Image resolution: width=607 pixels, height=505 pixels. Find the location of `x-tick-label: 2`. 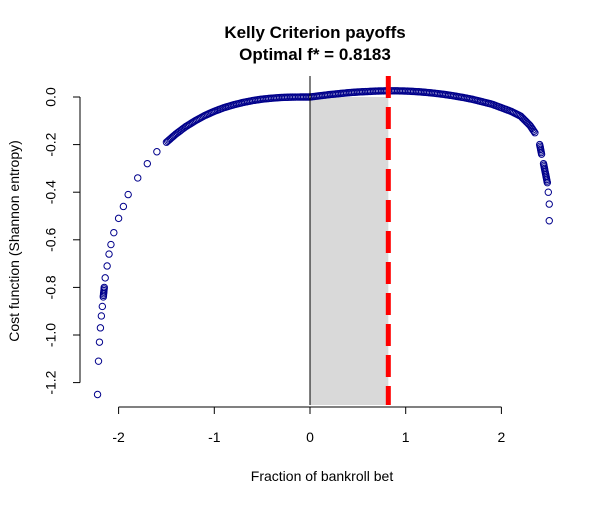

x-tick-label: 2 is located at coordinates (502, 437).